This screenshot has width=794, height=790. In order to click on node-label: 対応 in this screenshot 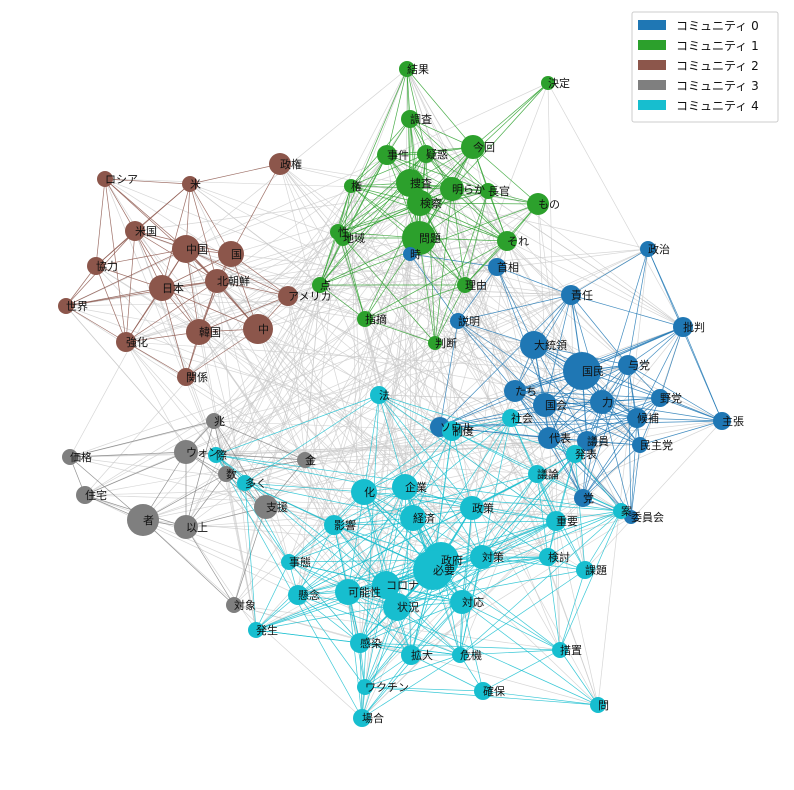, I will do `click(473, 602)`.